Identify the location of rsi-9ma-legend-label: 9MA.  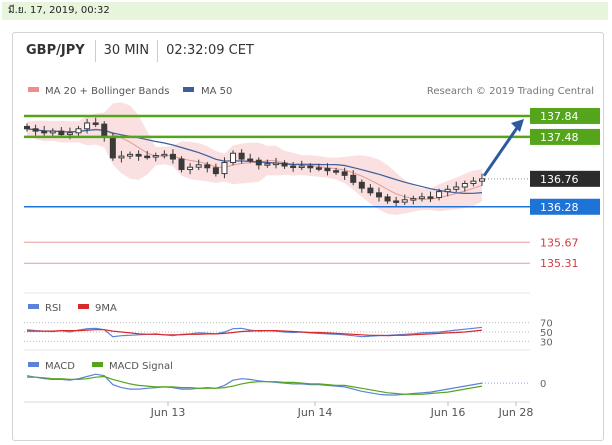
(106, 308).